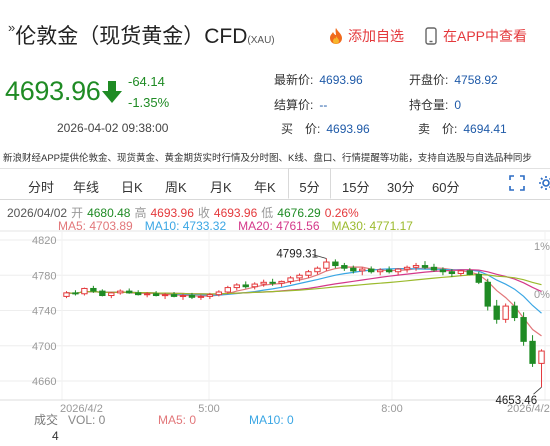  Describe the element at coordinates (301, 105) in the screenshot. I see `settle-price: 结算价: --` at that location.